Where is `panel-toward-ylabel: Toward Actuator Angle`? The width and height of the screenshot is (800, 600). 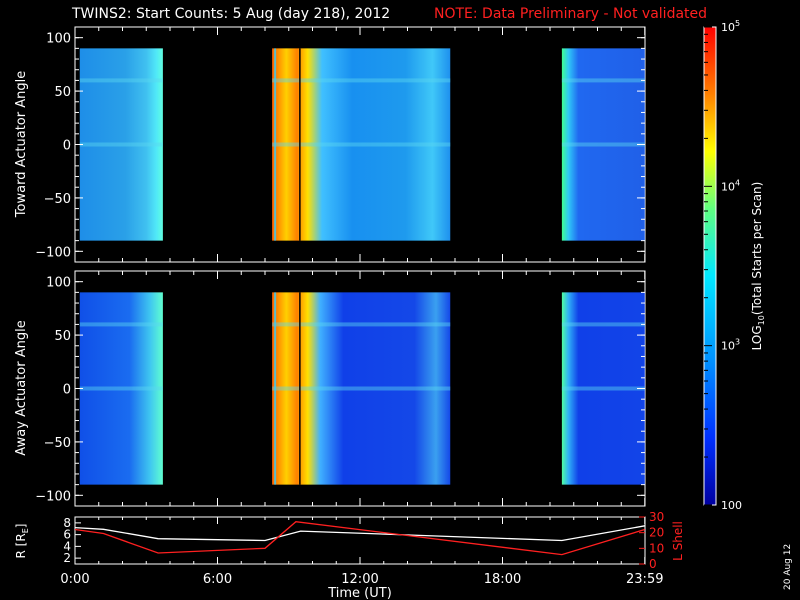
panel-toward-ylabel: Toward Actuator Angle is located at coordinates (21, 144).